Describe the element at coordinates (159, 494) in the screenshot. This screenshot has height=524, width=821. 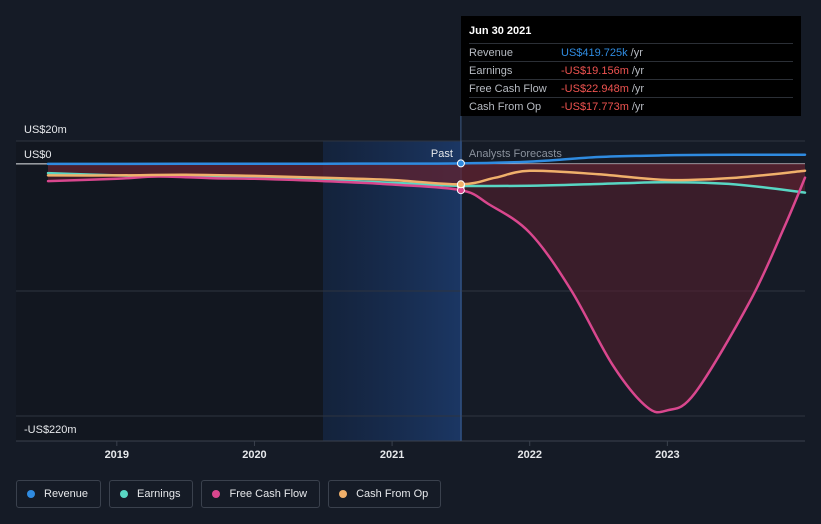
I see `legend-label: Earnings` at that location.